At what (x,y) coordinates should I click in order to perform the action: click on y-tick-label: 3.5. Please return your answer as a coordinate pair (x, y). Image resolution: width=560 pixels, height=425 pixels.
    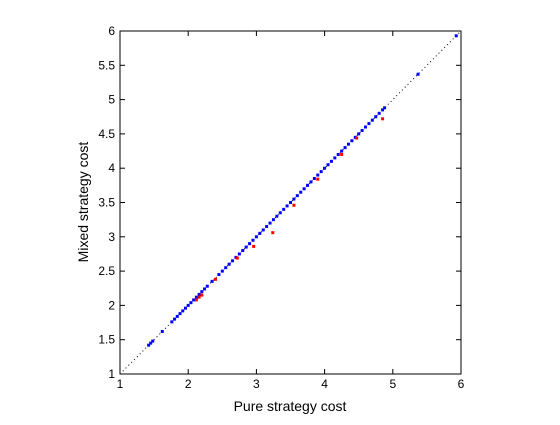
    Looking at the image, I should click on (106, 203).